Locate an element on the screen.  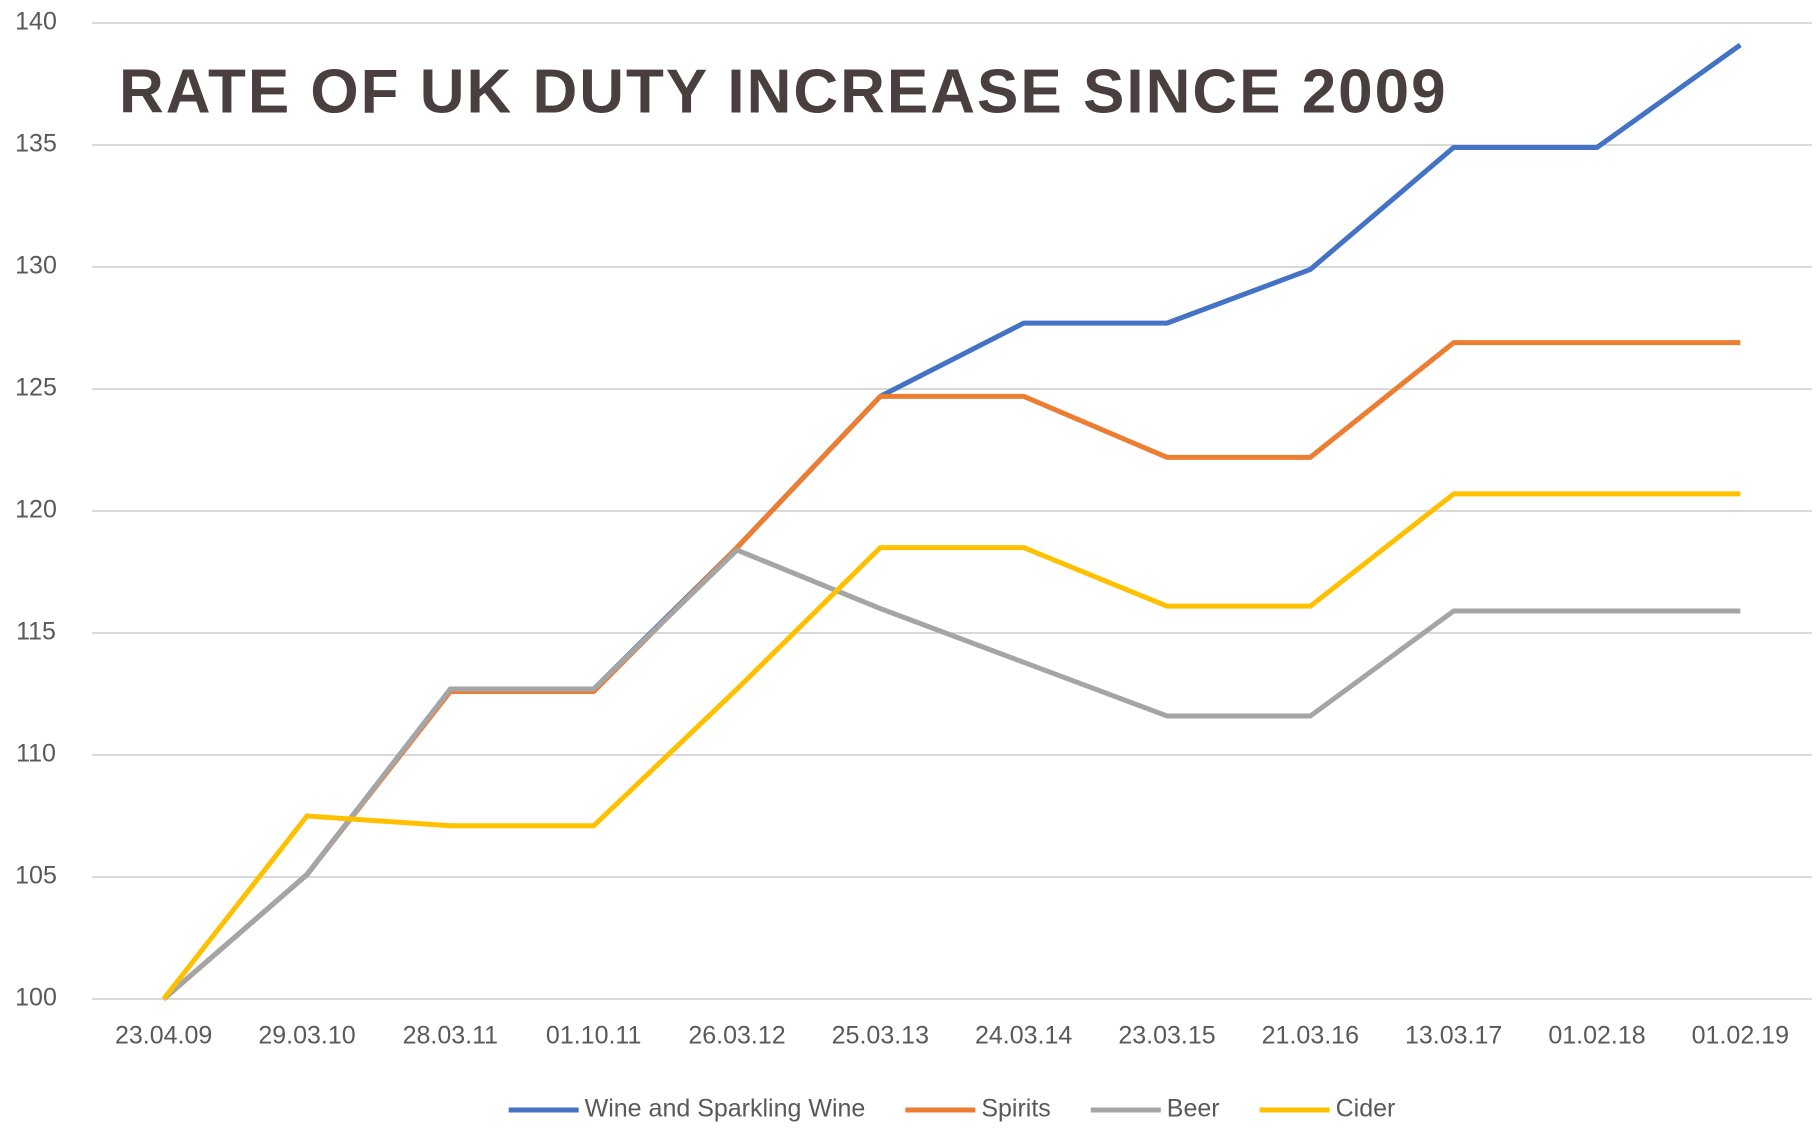
x-tick-label: 25.03.13 is located at coordinates (880, 1036).